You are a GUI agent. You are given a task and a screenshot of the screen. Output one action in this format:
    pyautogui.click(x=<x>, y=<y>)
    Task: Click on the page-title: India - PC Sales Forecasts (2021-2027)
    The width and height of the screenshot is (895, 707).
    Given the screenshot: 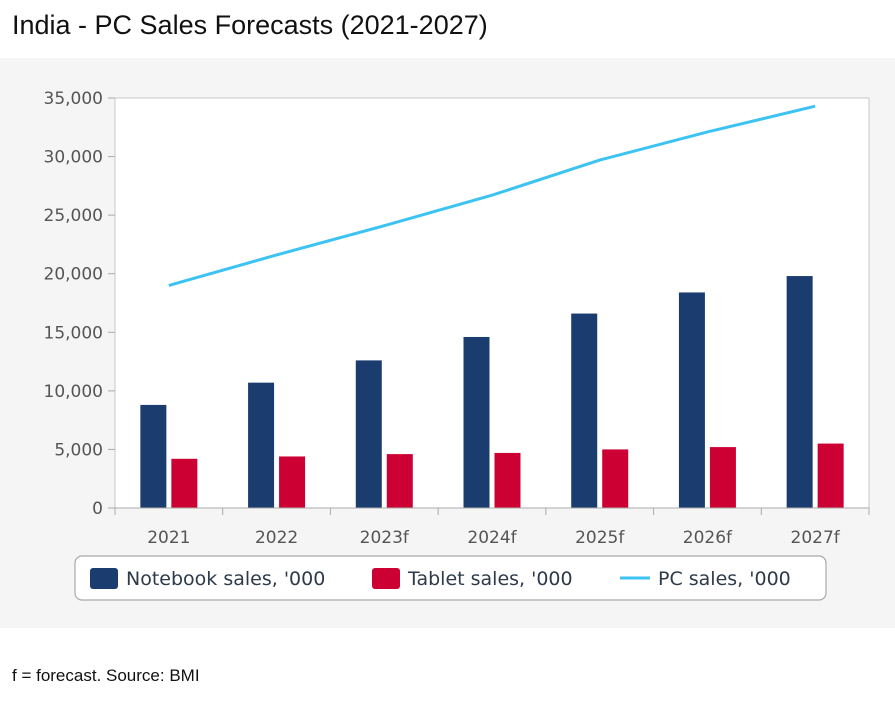 What is the action you would take?
    pyautogui.click(x=250, y=25)
    